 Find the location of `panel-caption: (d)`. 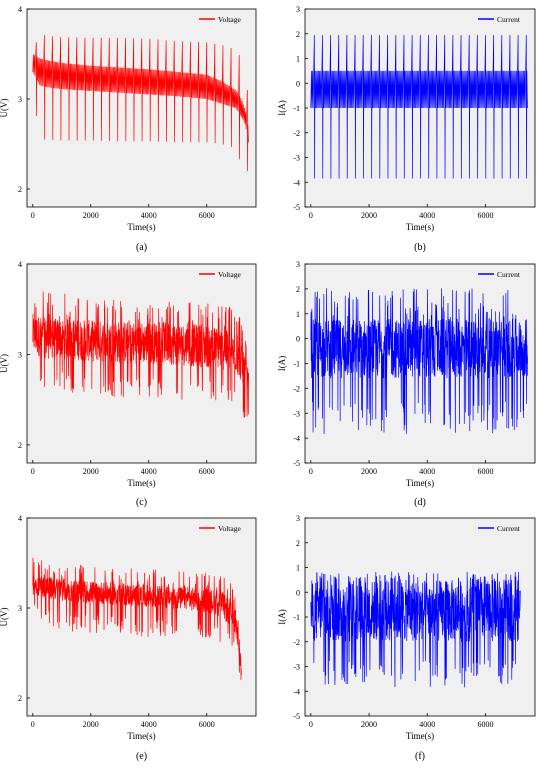

panel-caption: (d) is located at coordinates (420, 502).